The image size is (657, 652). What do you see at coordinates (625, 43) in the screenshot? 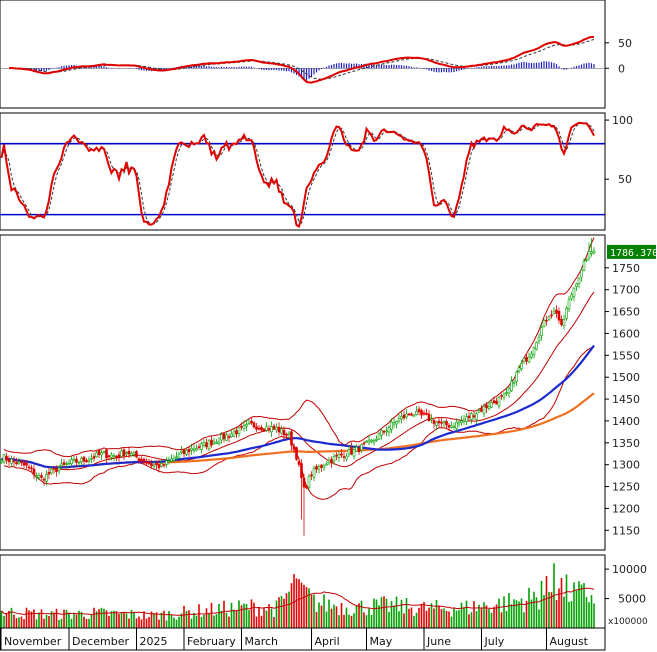
I see `macd-tick-label: 50` at bounding box center [625, 43].